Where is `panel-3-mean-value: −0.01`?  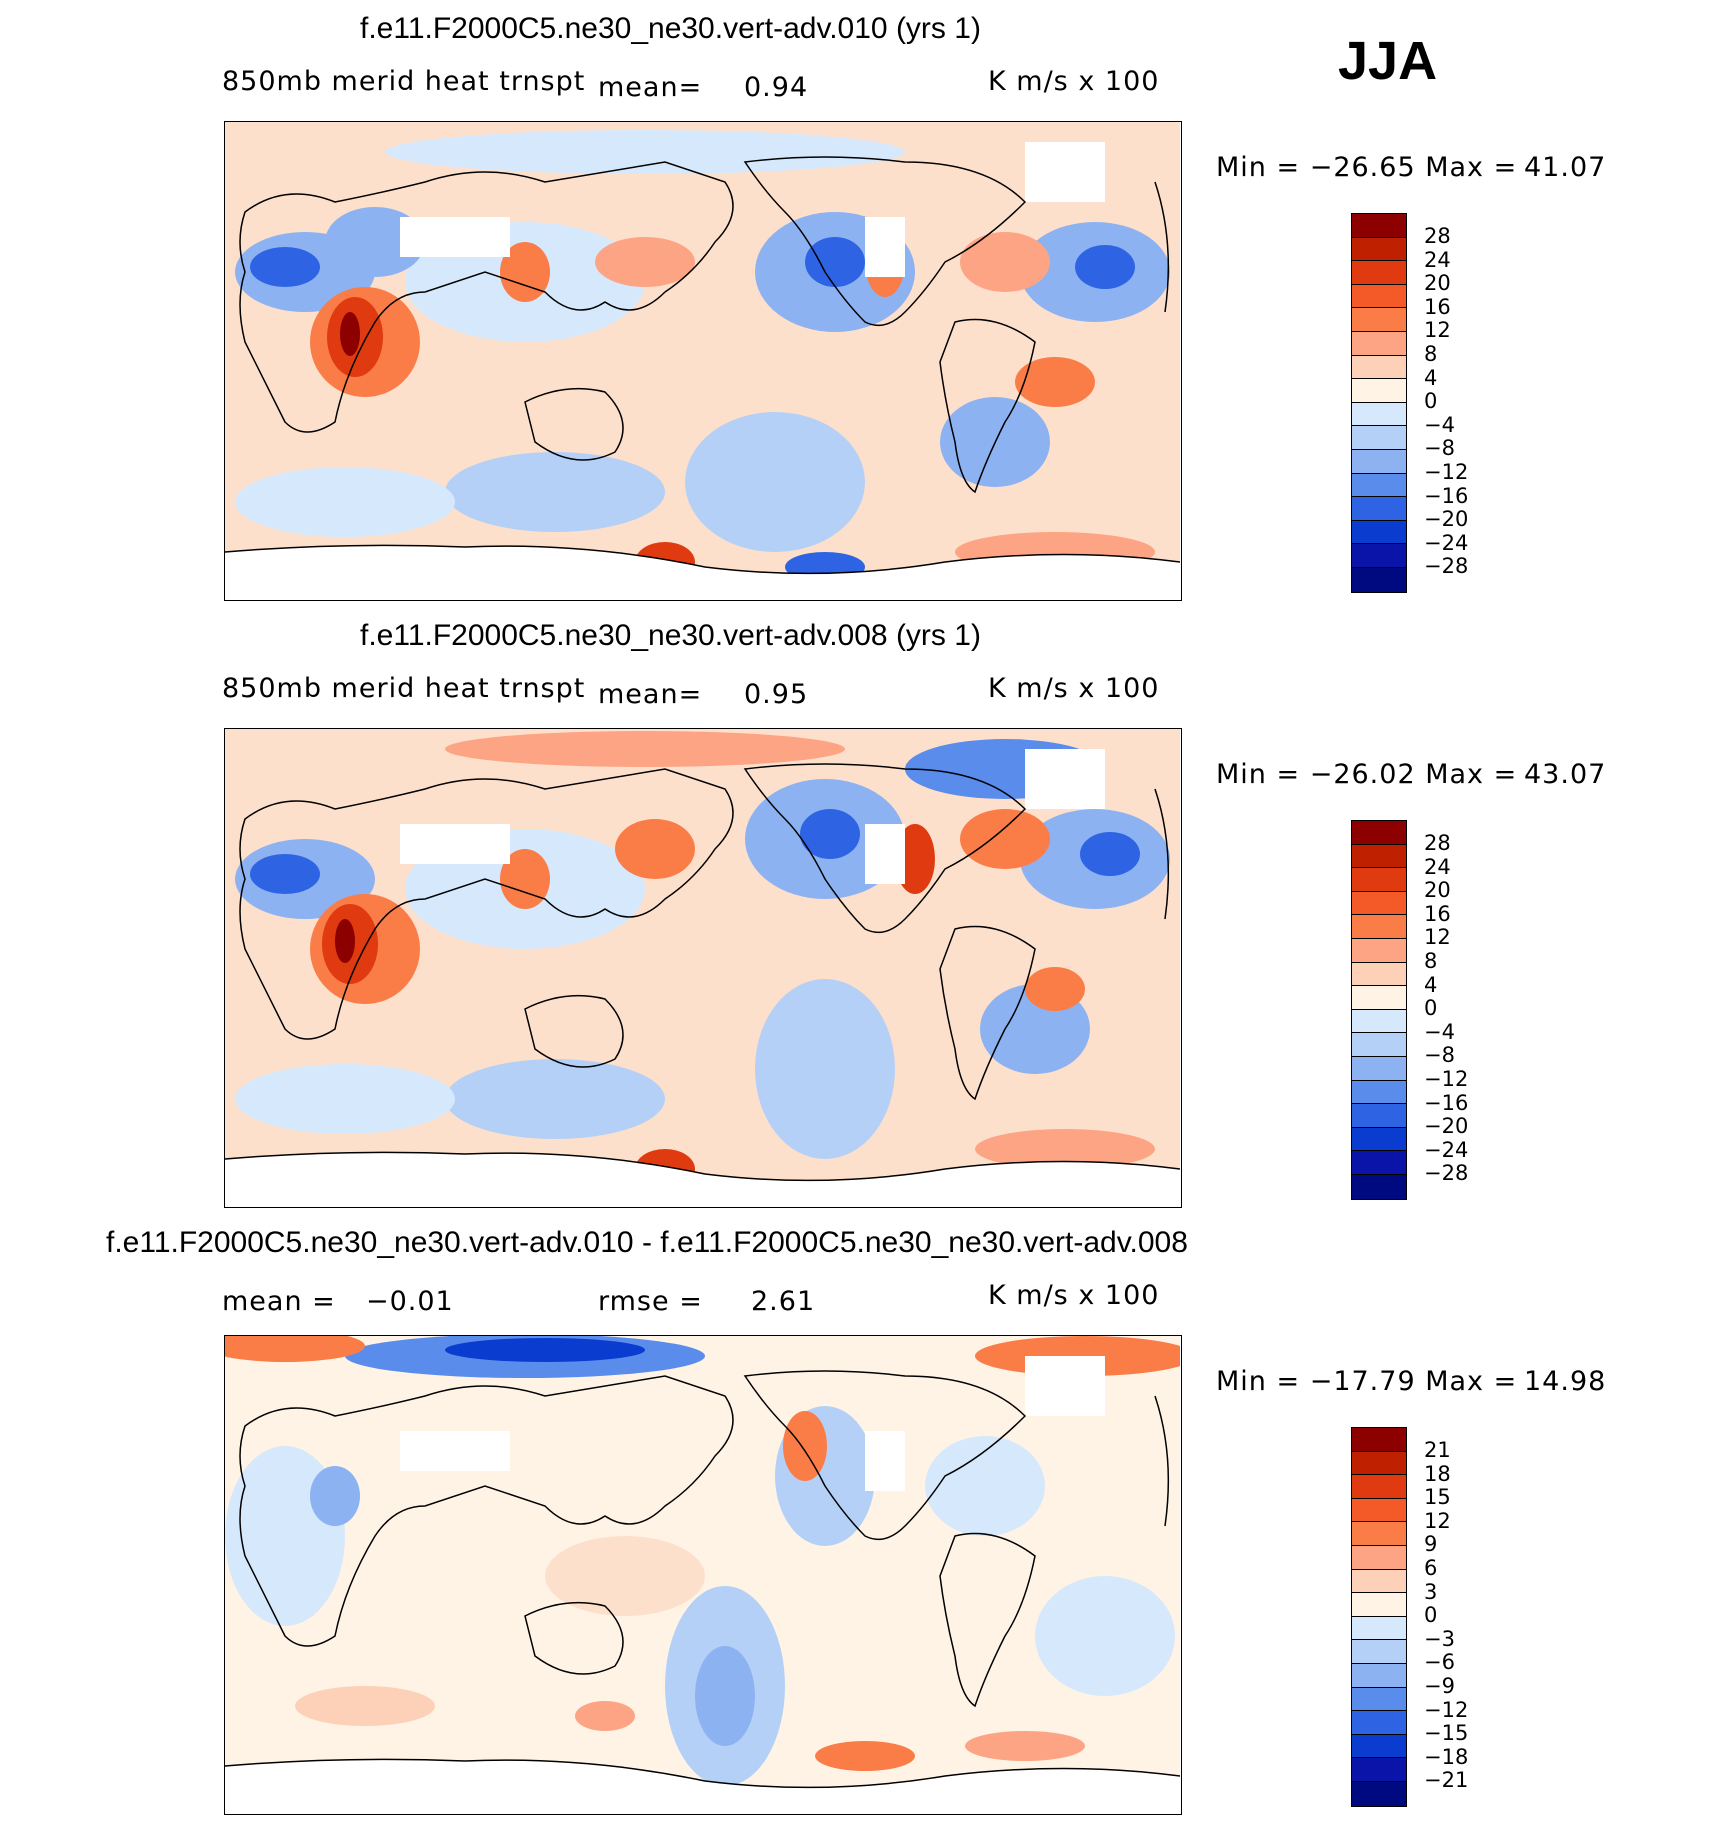
panel-3-mean-value: −0.01 is located at coordinates (410, 1301).